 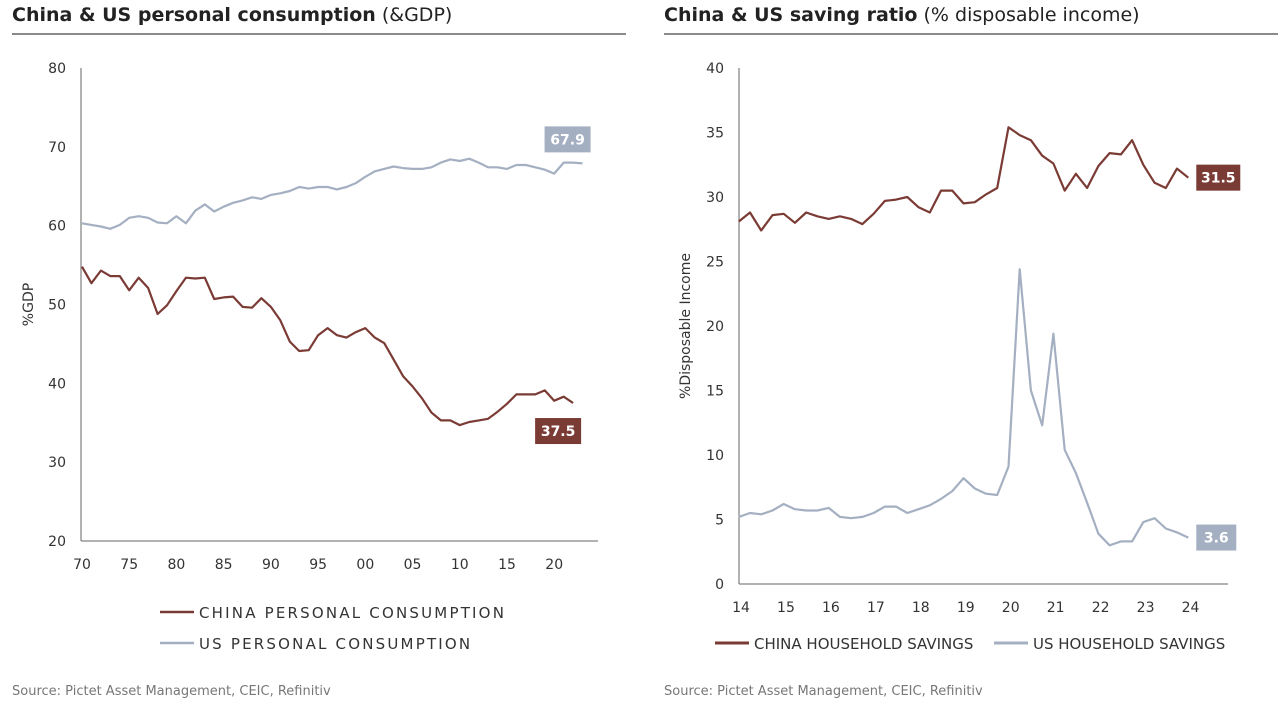 I want to click on x-tick-label: 80, so click(x=177, y=565).